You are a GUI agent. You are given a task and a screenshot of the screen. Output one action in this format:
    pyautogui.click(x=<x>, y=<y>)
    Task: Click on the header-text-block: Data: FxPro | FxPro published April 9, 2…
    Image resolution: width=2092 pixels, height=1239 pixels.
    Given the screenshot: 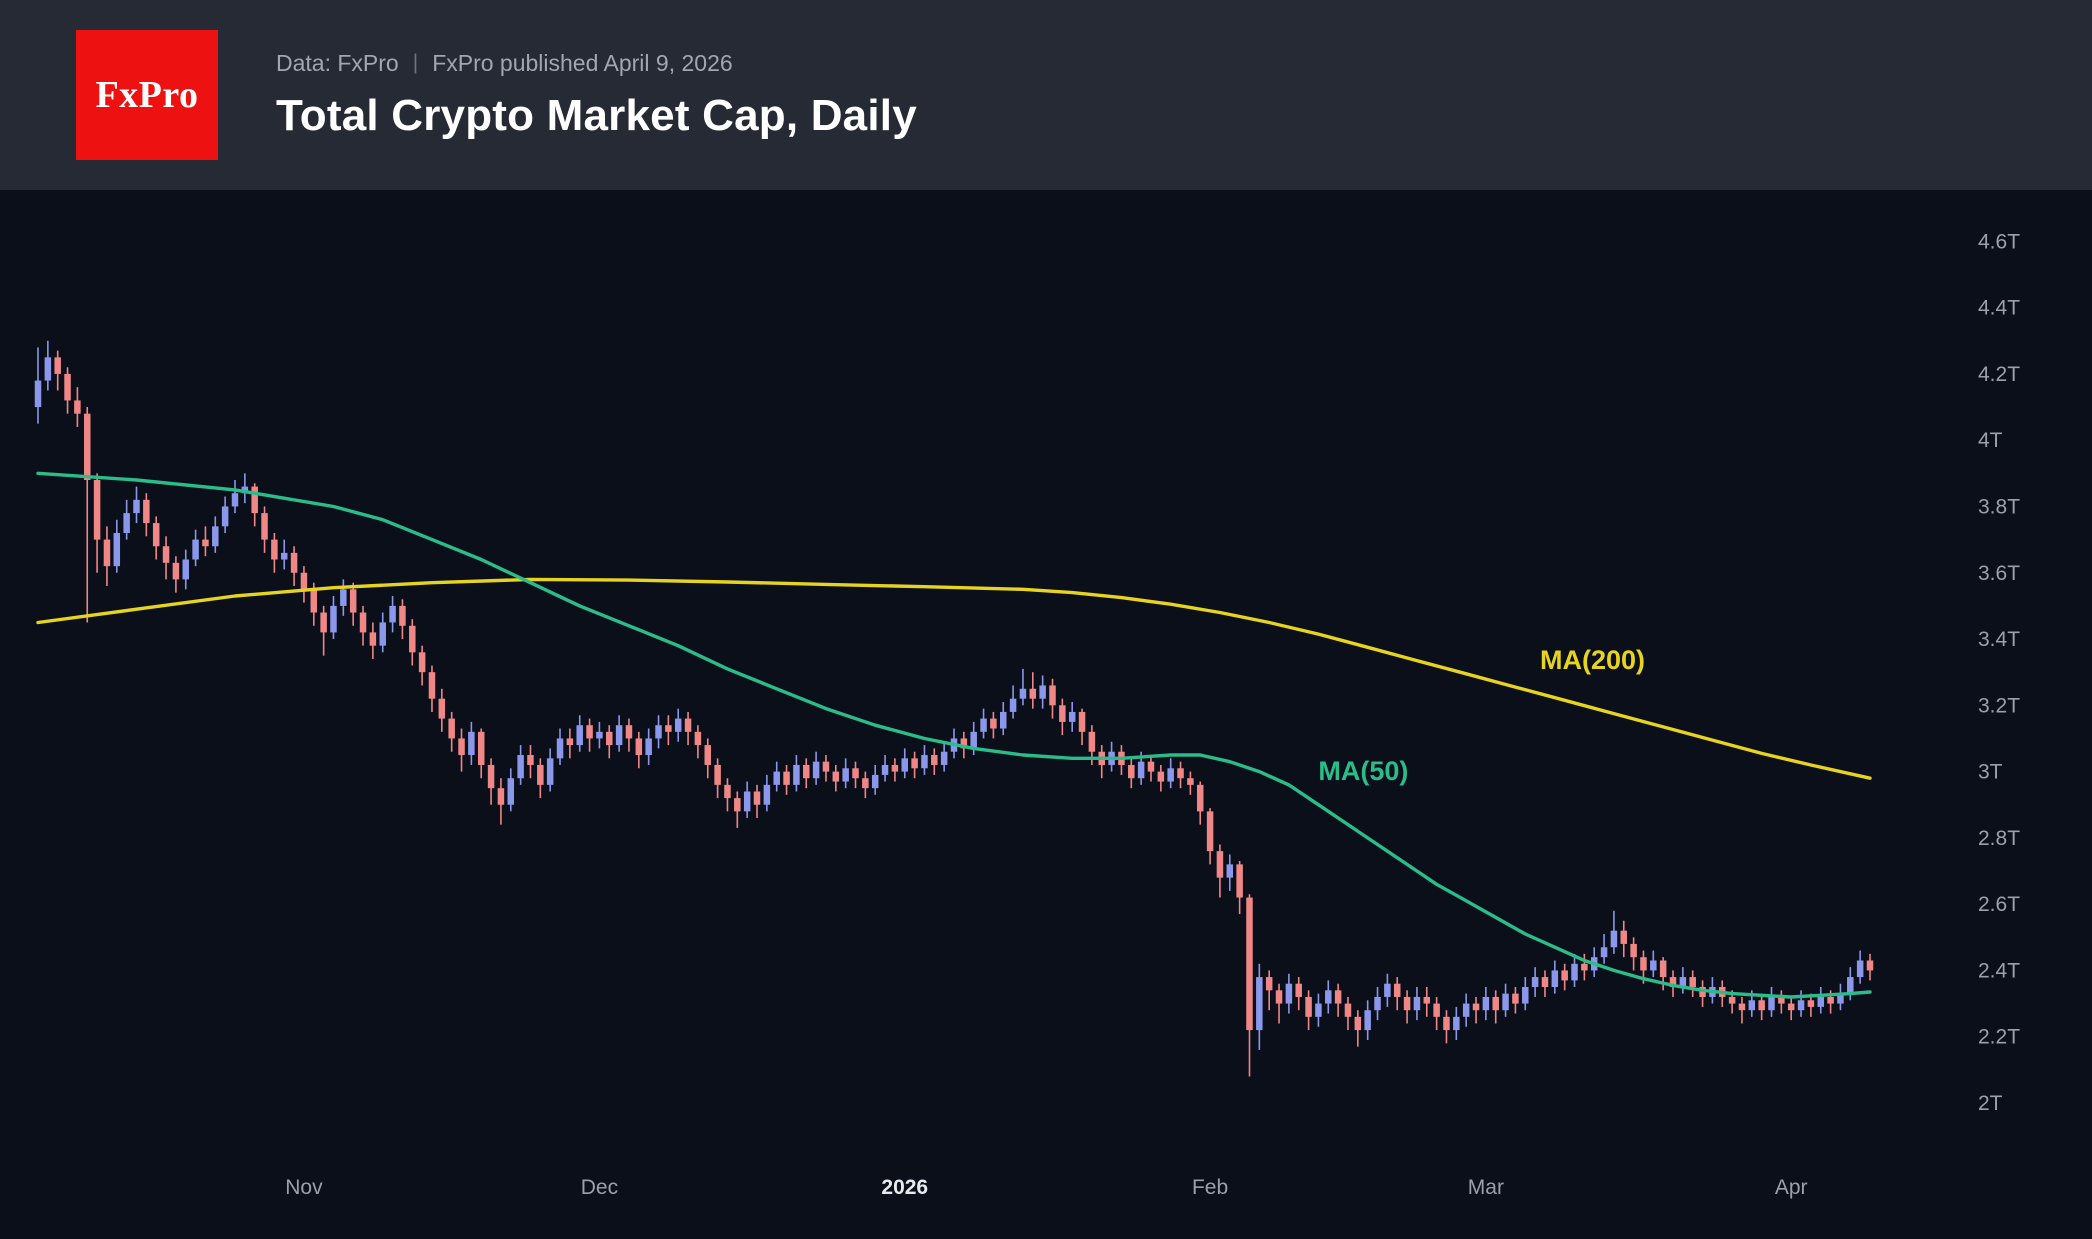 What is the action you would take?
    pyautogui.click(x=596, y=95)
    